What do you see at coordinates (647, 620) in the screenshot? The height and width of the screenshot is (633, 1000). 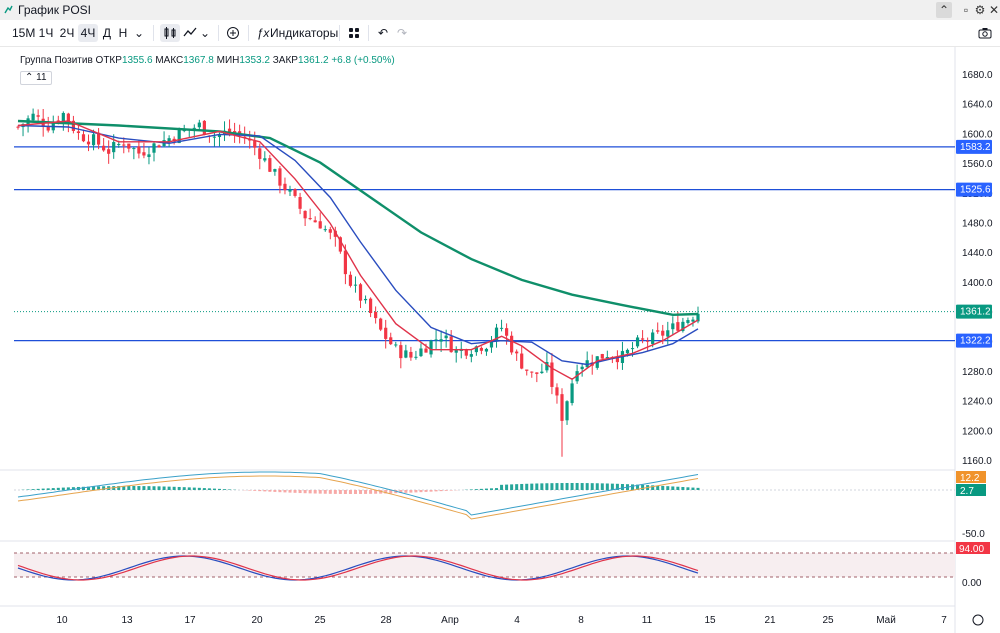 I see `x-tick-label: 11` at bounding box center [647, 620].